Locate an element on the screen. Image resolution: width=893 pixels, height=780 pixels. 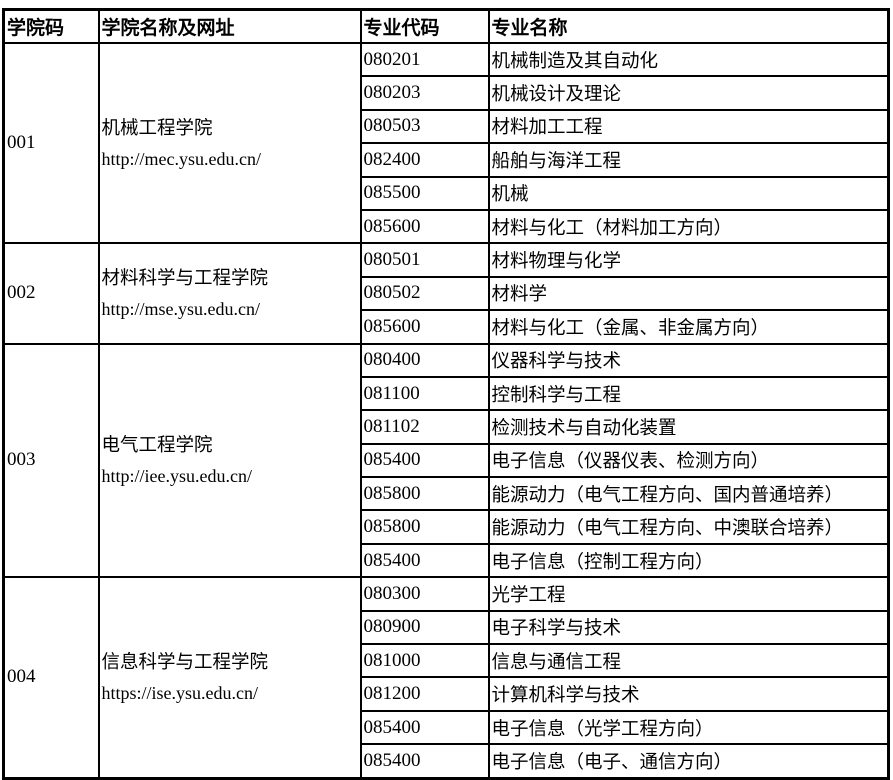
table-row: 081000 信息与通信工程 is located at coordinates (447, 661).